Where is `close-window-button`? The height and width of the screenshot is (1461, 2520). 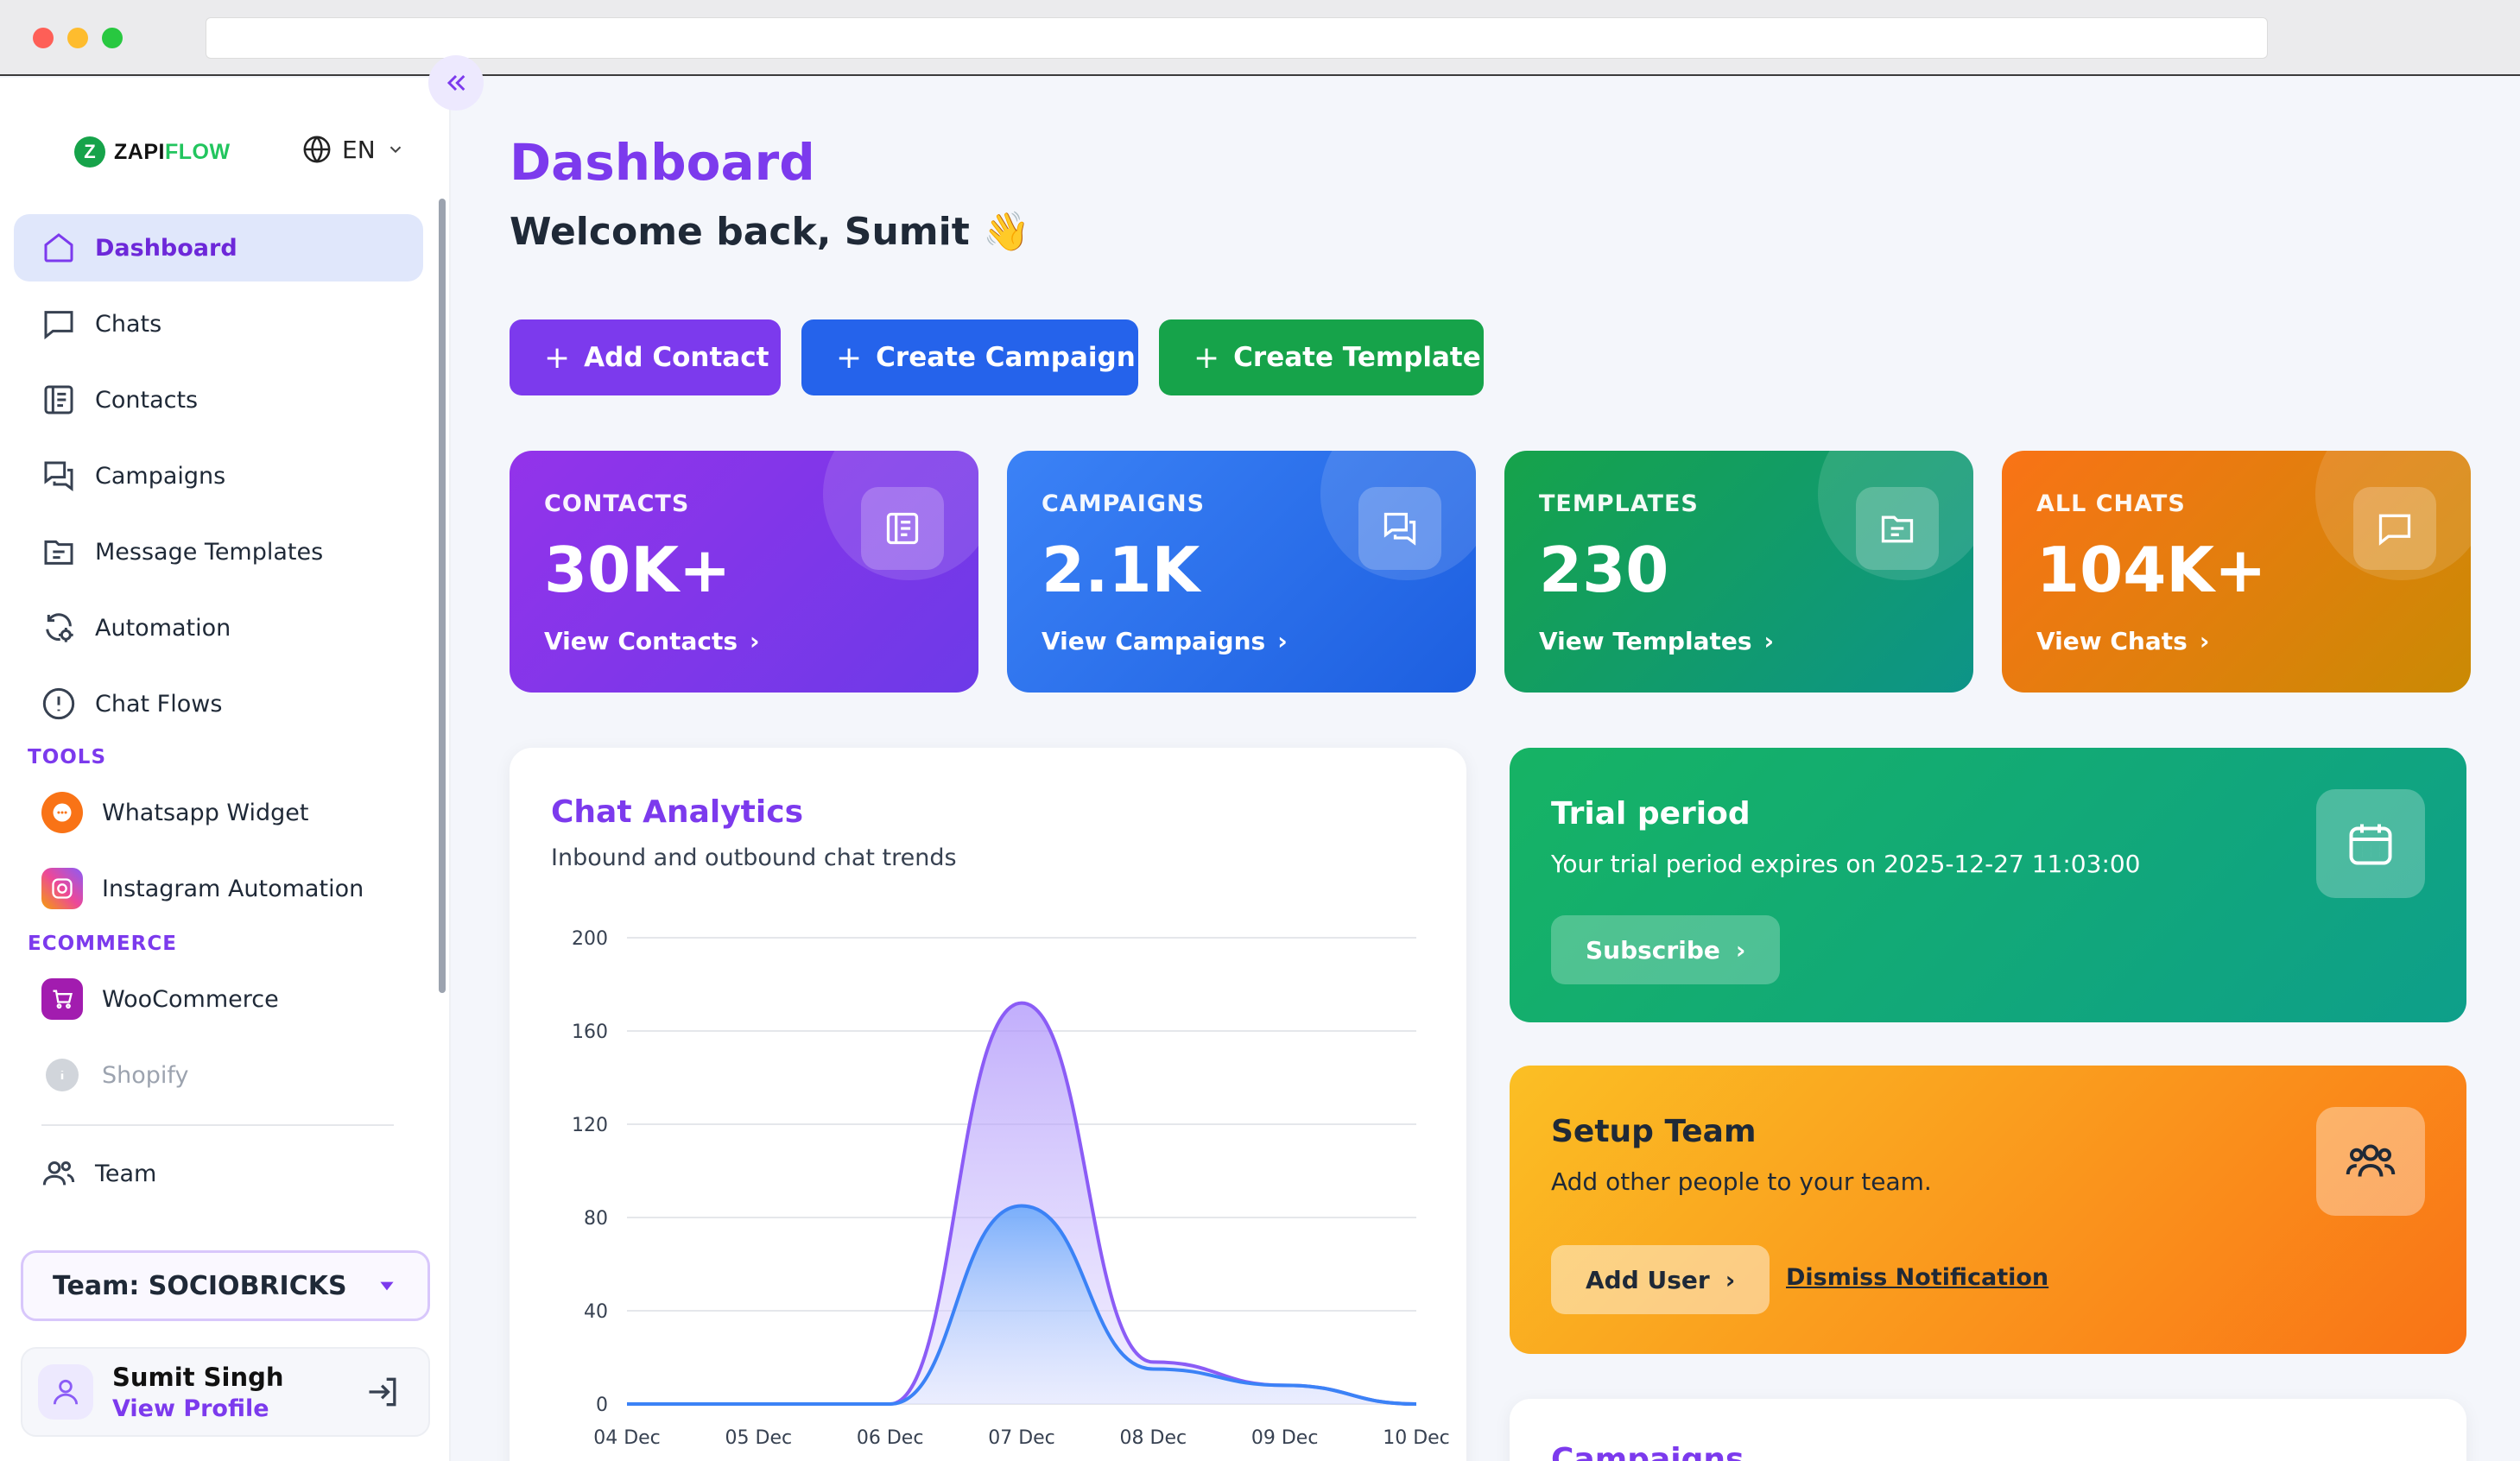 close-window-button is located at coordinates (44, 38).